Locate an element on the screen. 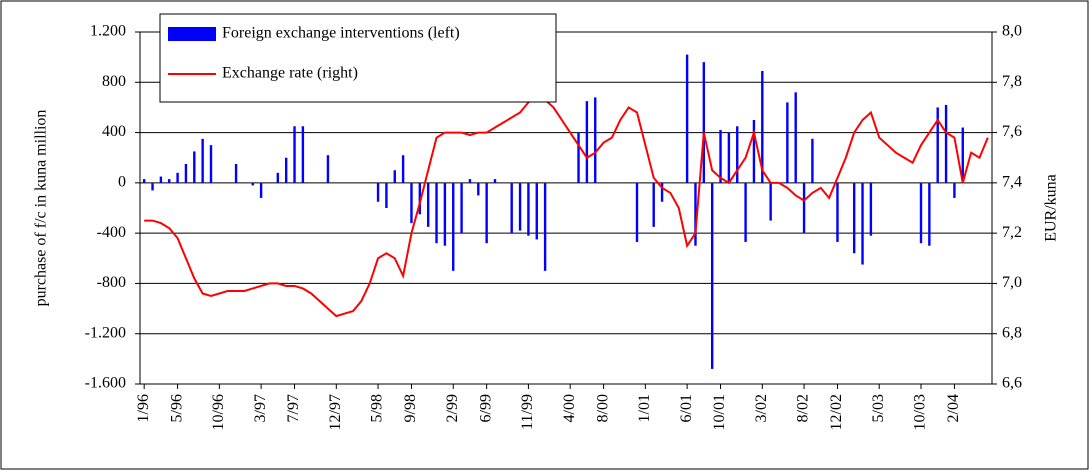  legend-label: Foreign exchange interventions (left) is located at coordinates (341, 33).